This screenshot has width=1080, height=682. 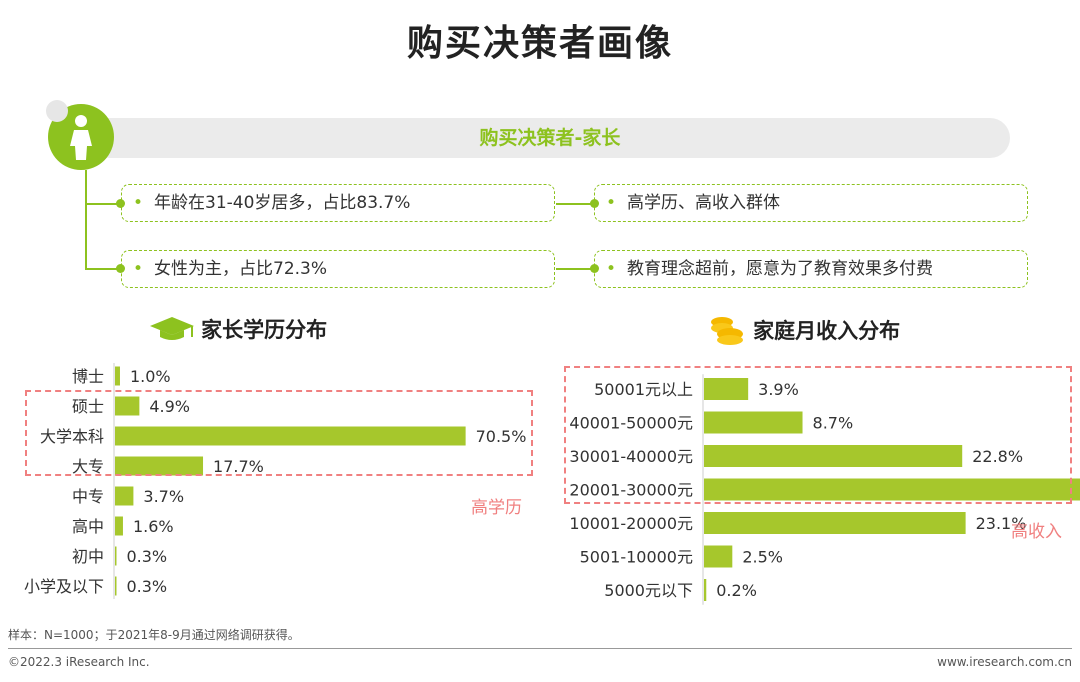 I want to click on education-section-header: 家长学历分布, so click(x=237, y=329).